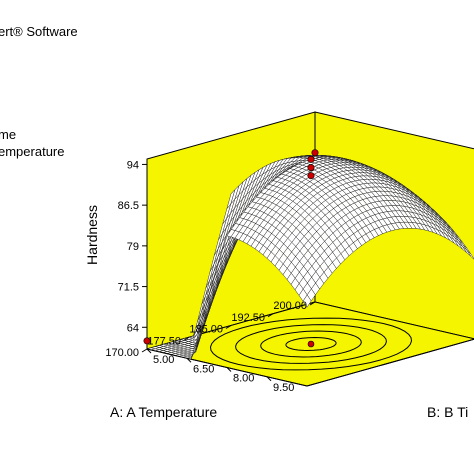 This screenshot has height=474, width=474. What do you see at coordinates (307, 301) in the screenshot?
I see `surface-cell` at bounding box center [307, 301].